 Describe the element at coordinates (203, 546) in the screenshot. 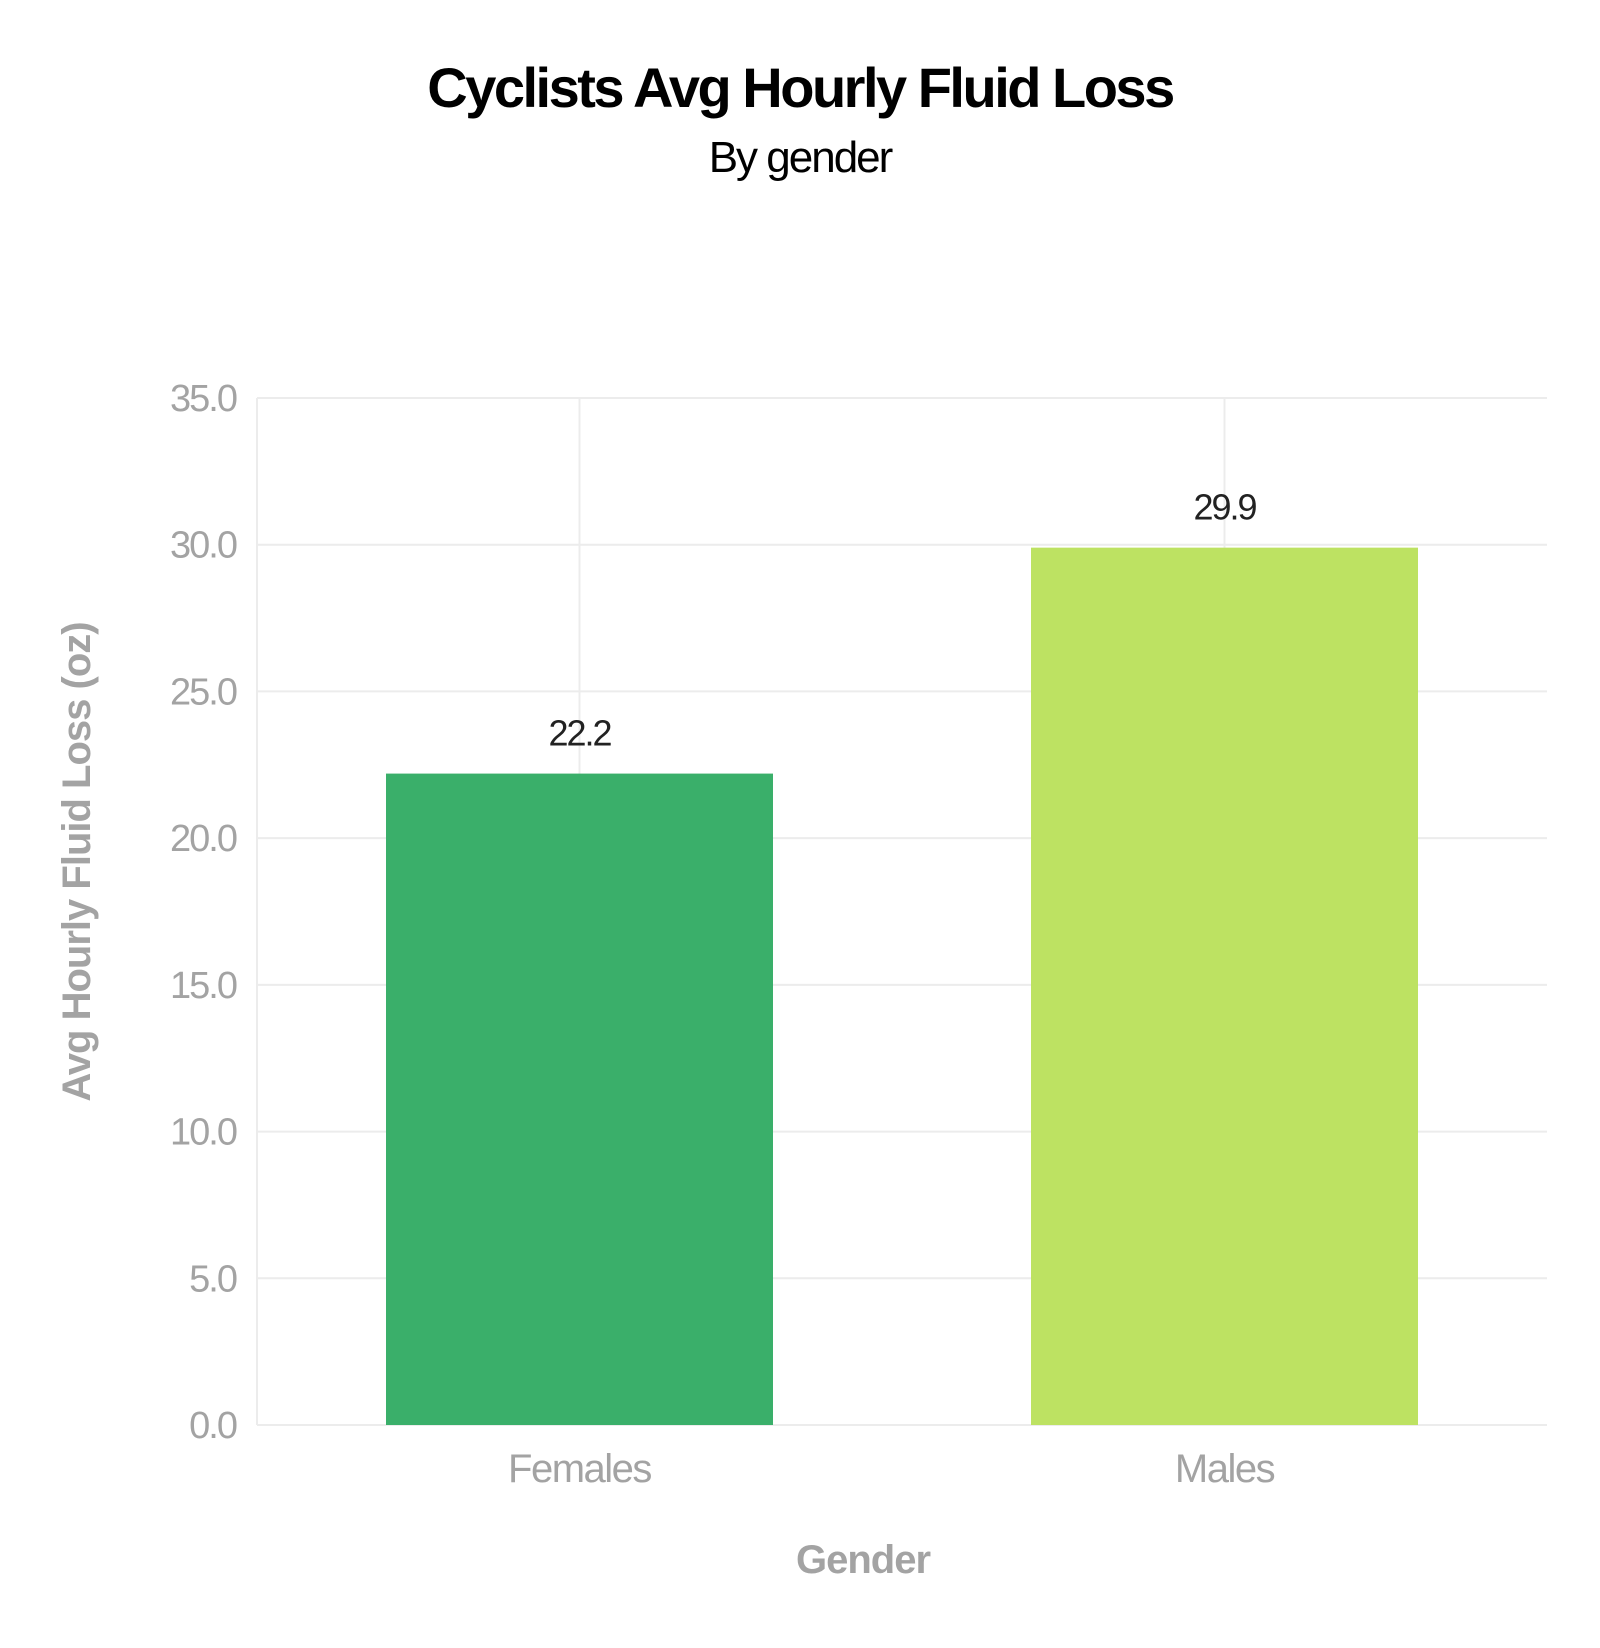

I see `y-tick-label: 30.0` at that location.